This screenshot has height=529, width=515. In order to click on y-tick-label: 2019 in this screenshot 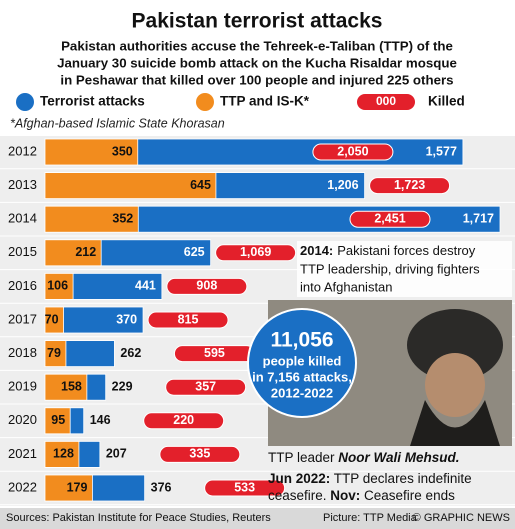, I will do `click(22, 386)`.